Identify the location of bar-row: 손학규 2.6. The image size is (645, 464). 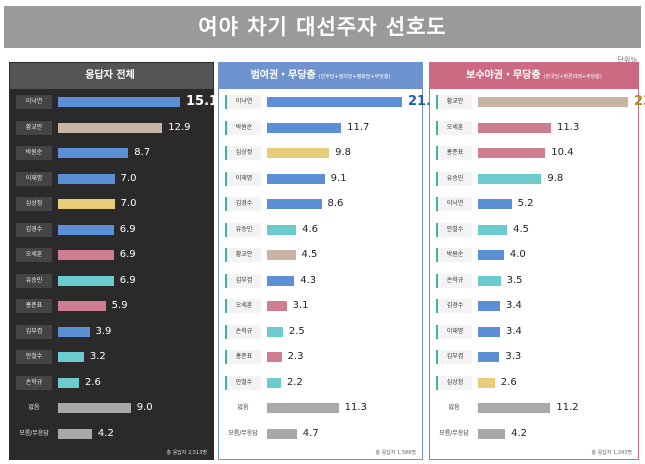
(111, 383).